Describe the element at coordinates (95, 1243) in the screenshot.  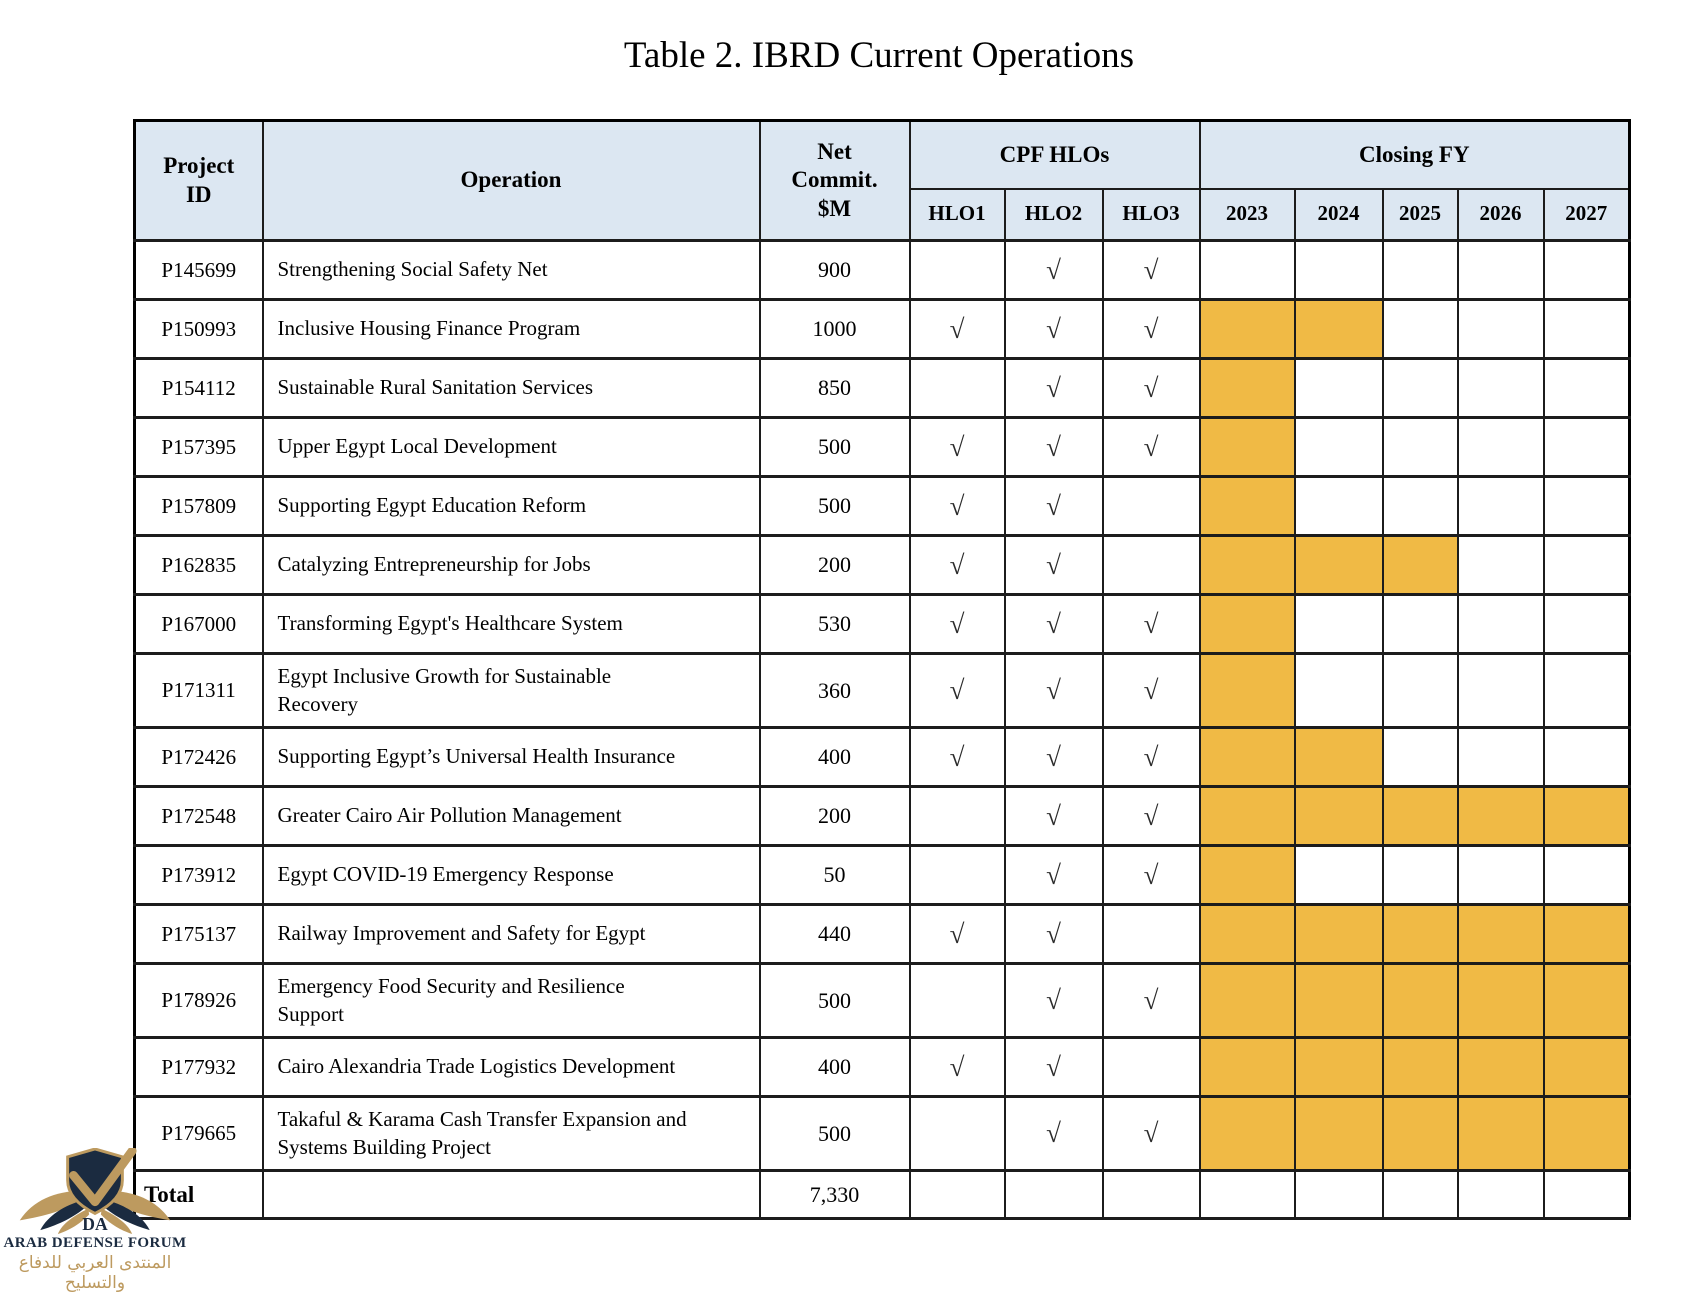
I see `watermark-name: ARAB DEFENSE FORUM` at that location.